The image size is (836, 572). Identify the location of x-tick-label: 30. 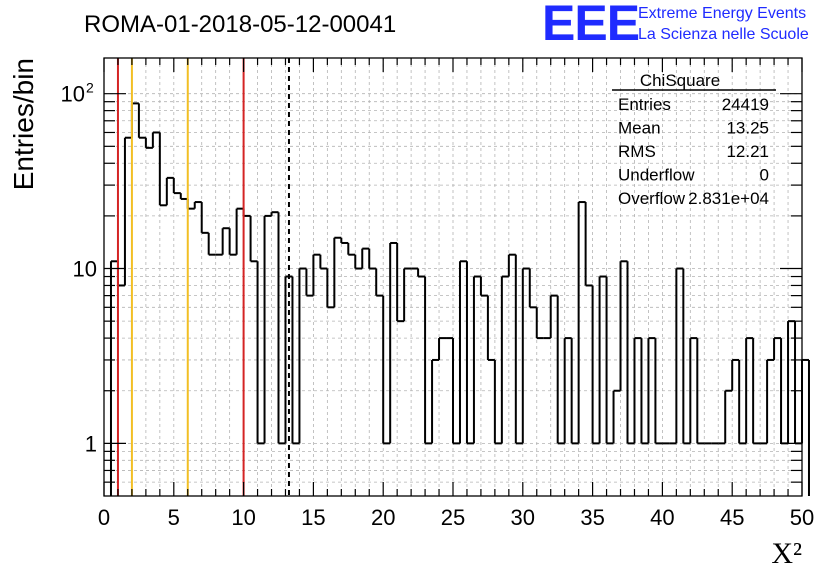
(523, 517).